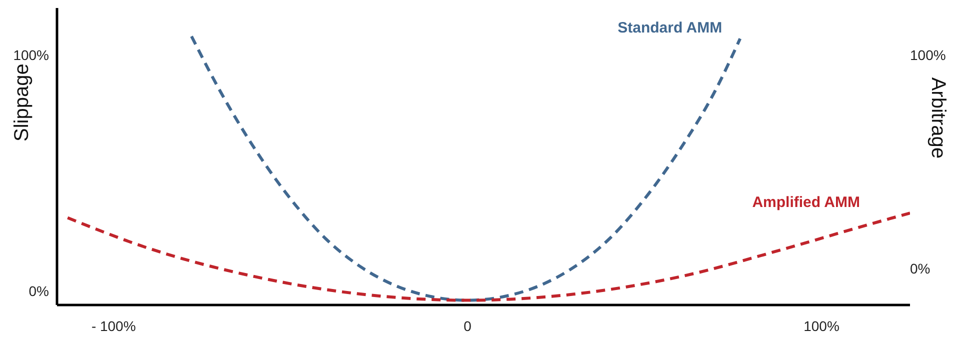 The width and height of the screenshot is (953, 349). I want to click on y2-tick-label: 0%, so click(920, 268).